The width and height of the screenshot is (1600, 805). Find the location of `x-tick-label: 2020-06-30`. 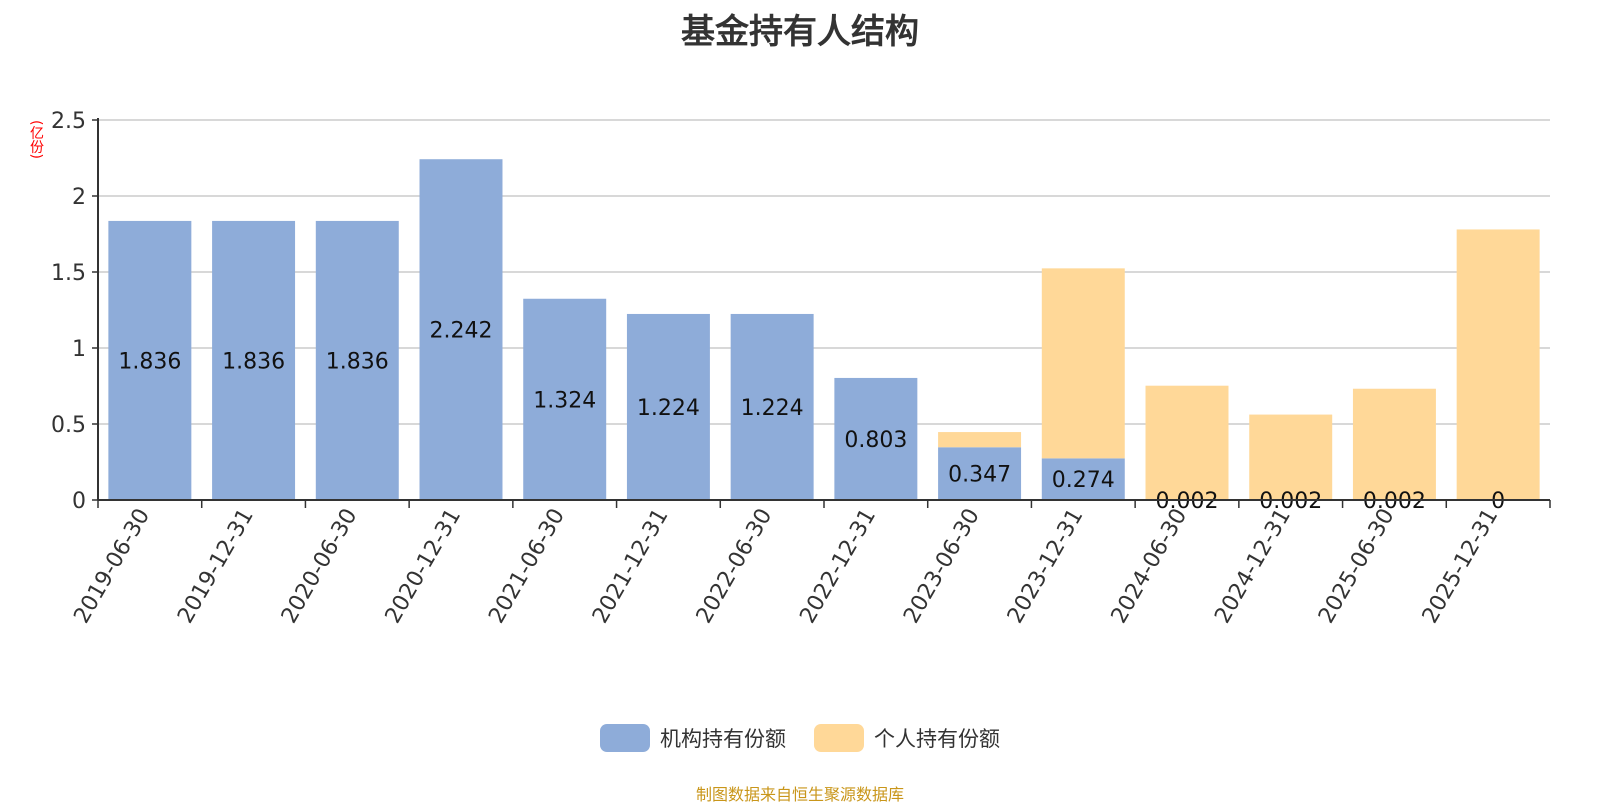

x-tick-label: 2020-06-30 is located at coordinates (320, 566).